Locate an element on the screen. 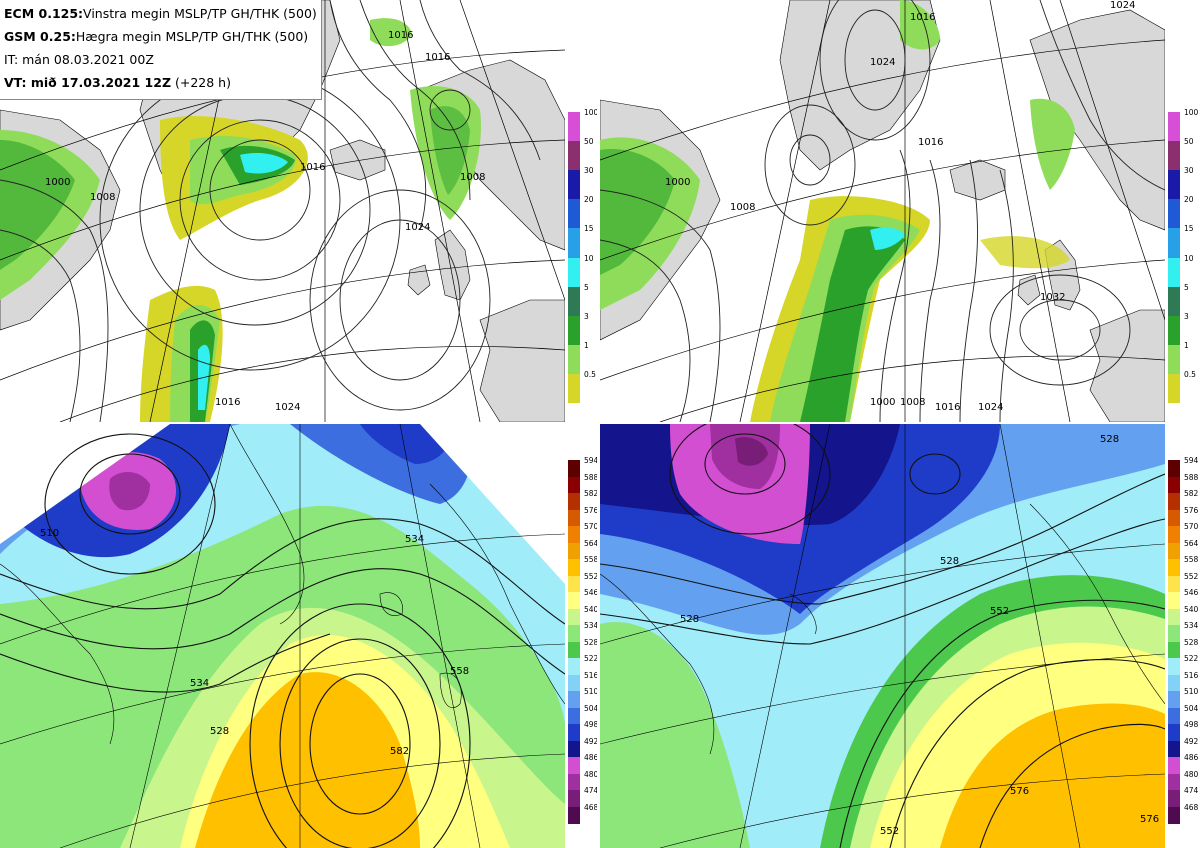 The image size is (1200, 848). colorbar-tick-label: 510 is located at coordinates (591, 691).